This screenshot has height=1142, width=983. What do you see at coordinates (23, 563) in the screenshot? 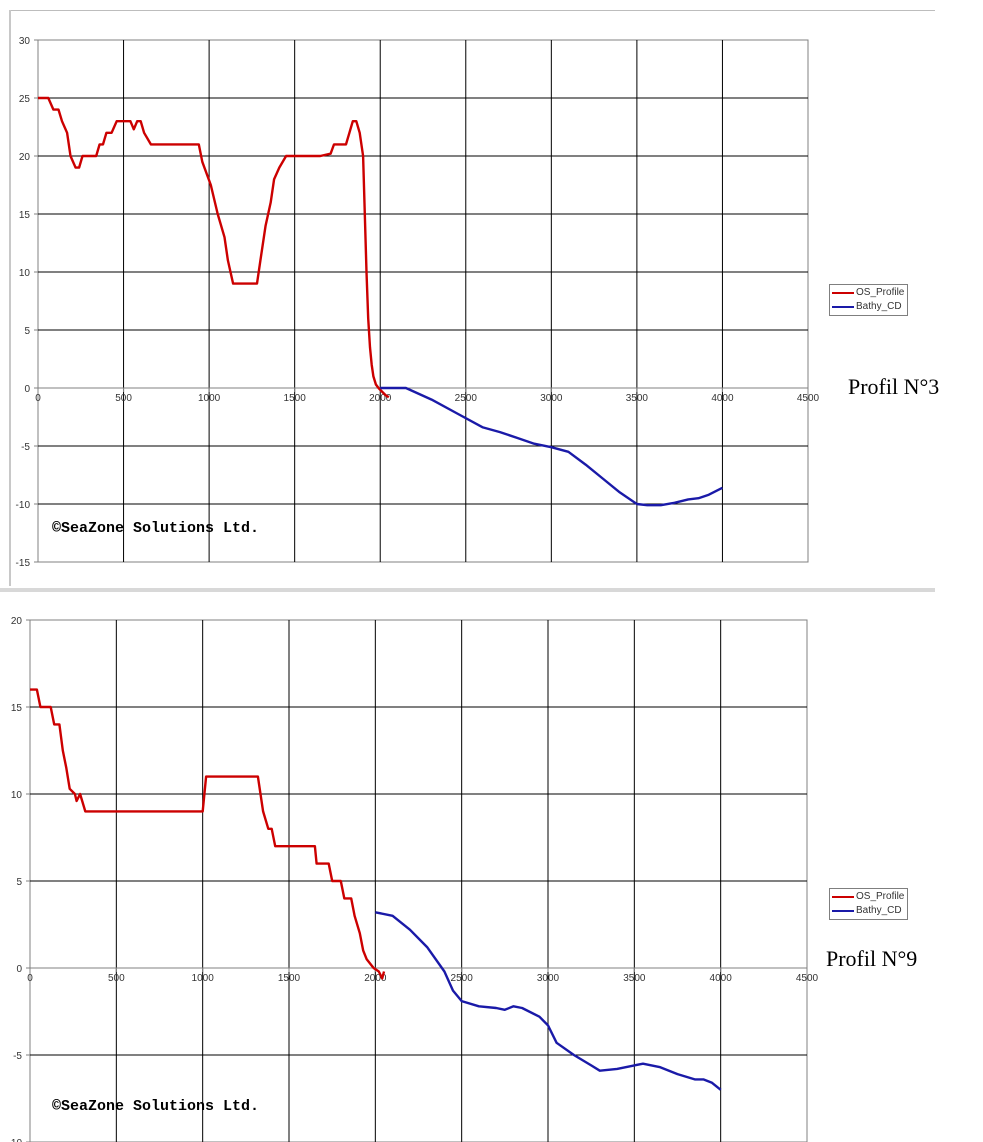
I see `y-tick-label: -15` at bounding box center [23, 563].